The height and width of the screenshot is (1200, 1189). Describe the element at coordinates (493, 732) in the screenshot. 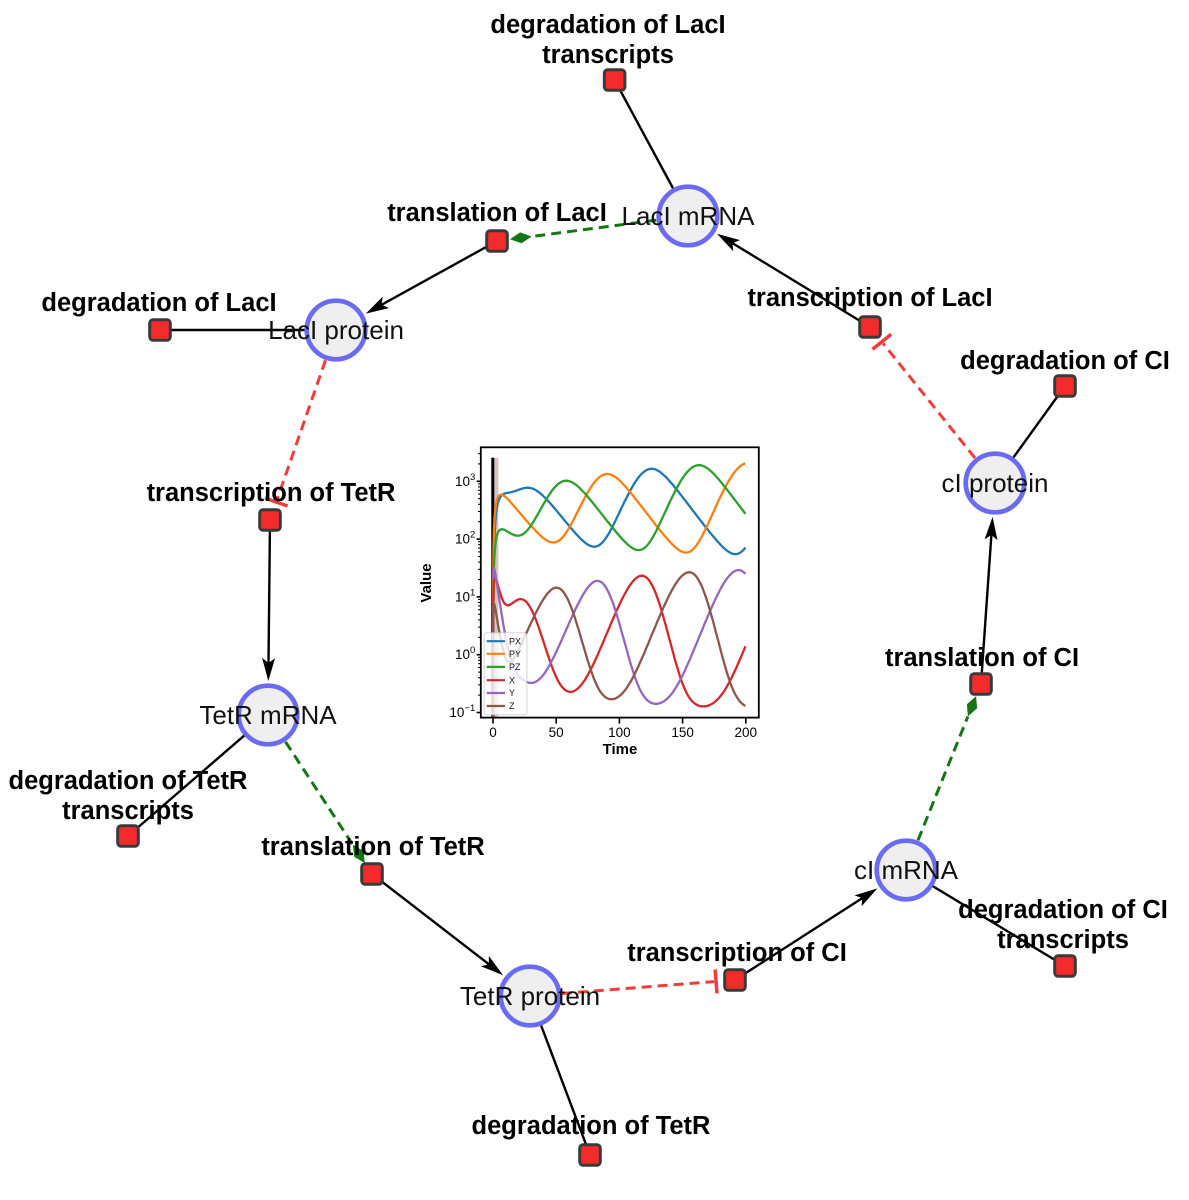

I see `svg-text: 0` at that location.